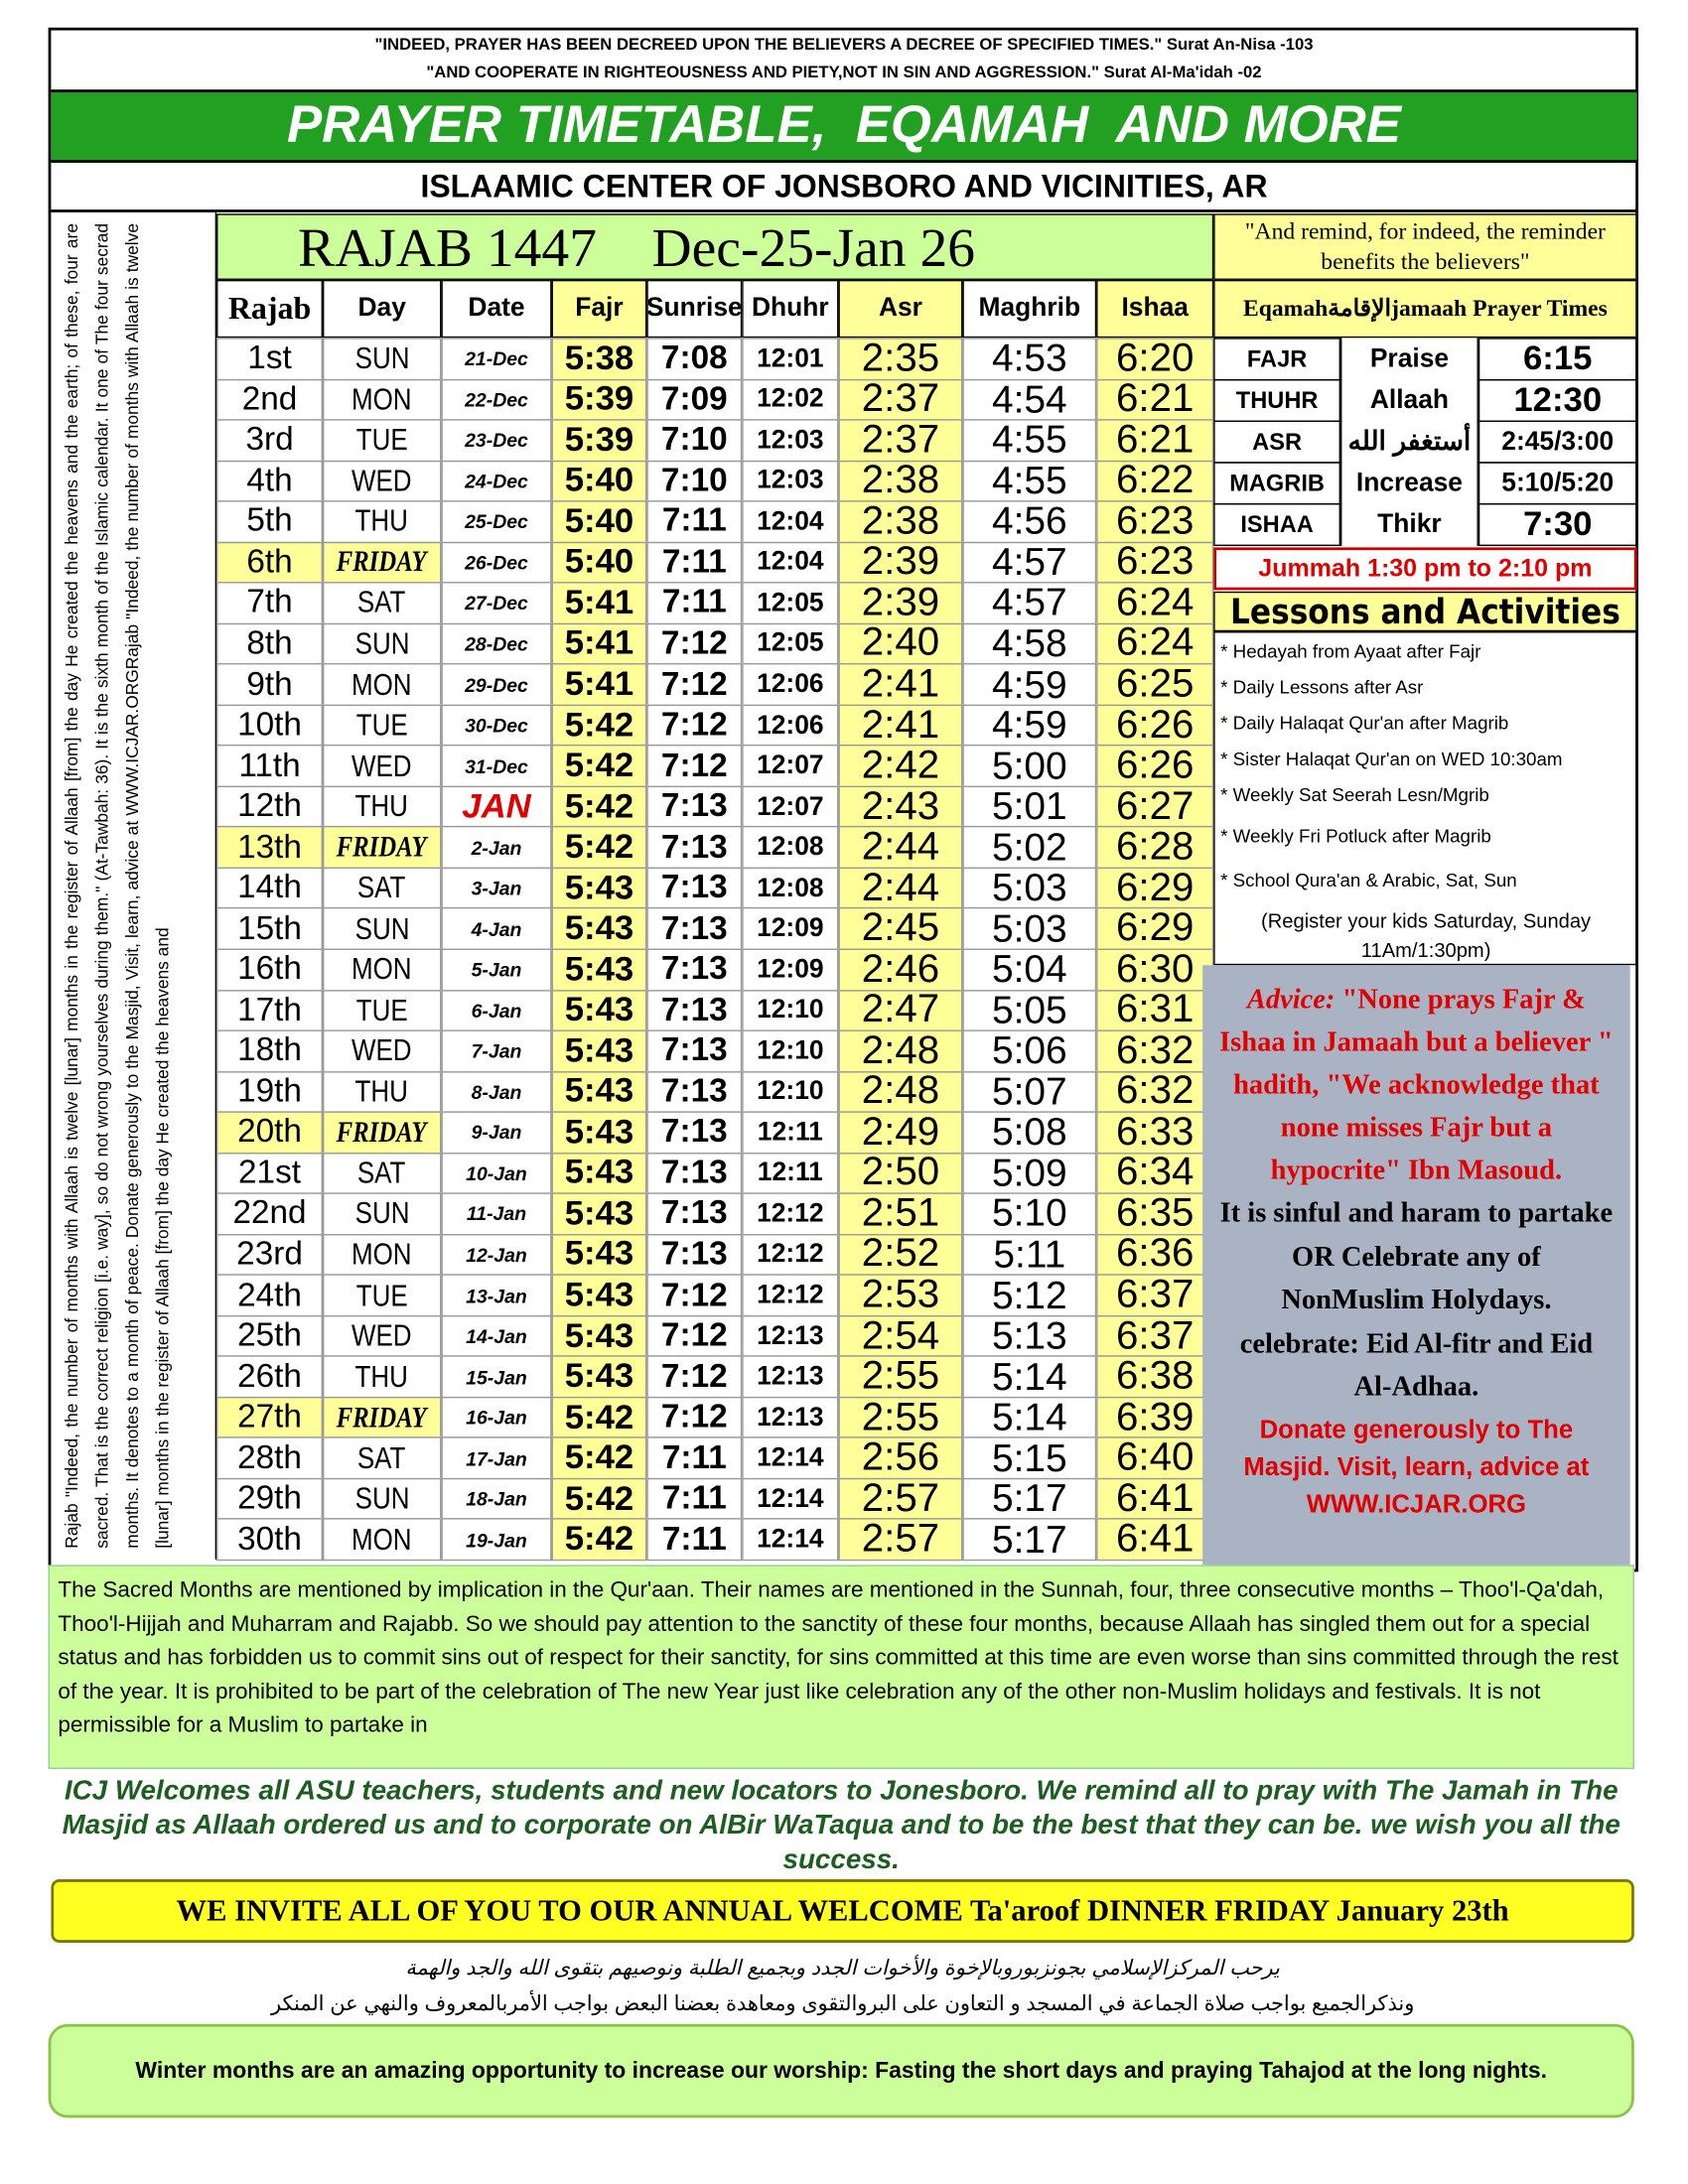  I want to click on cell-text: 15th, so click(269, 928).